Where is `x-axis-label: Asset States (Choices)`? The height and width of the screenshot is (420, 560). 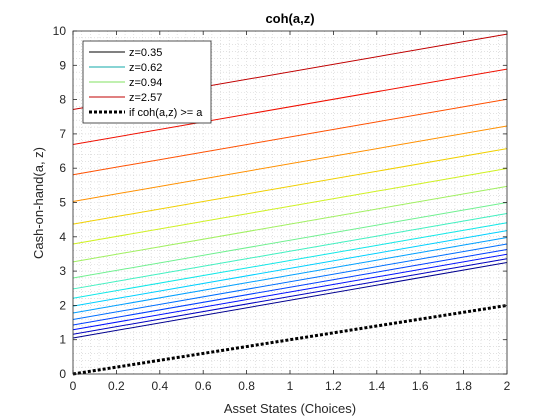 x-axis-label: Asset States (Choices) is located at coordinates (290, 408).